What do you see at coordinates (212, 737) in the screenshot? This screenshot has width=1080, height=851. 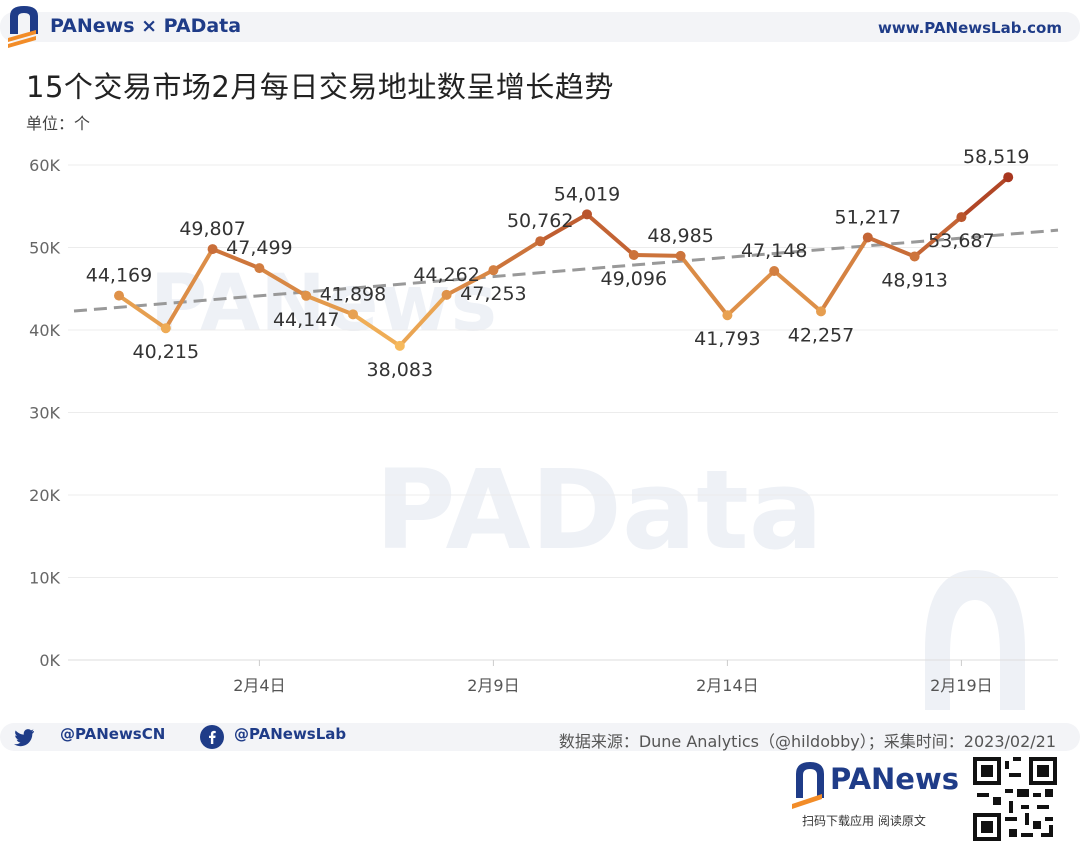 I see `facebook-icon` at bounding box center [212, 737].